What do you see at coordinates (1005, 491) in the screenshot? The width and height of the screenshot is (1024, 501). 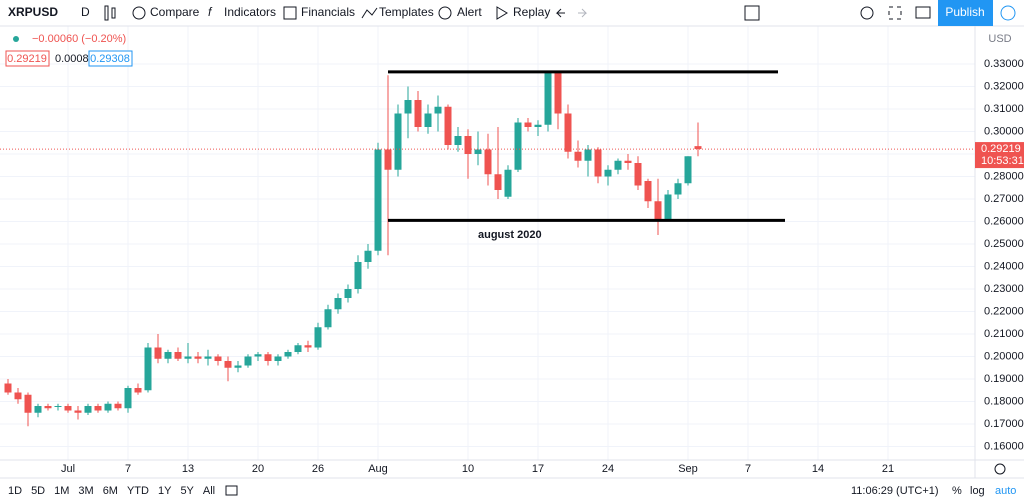 I see `scale-option: auto` at bounding box center [1005, 491].